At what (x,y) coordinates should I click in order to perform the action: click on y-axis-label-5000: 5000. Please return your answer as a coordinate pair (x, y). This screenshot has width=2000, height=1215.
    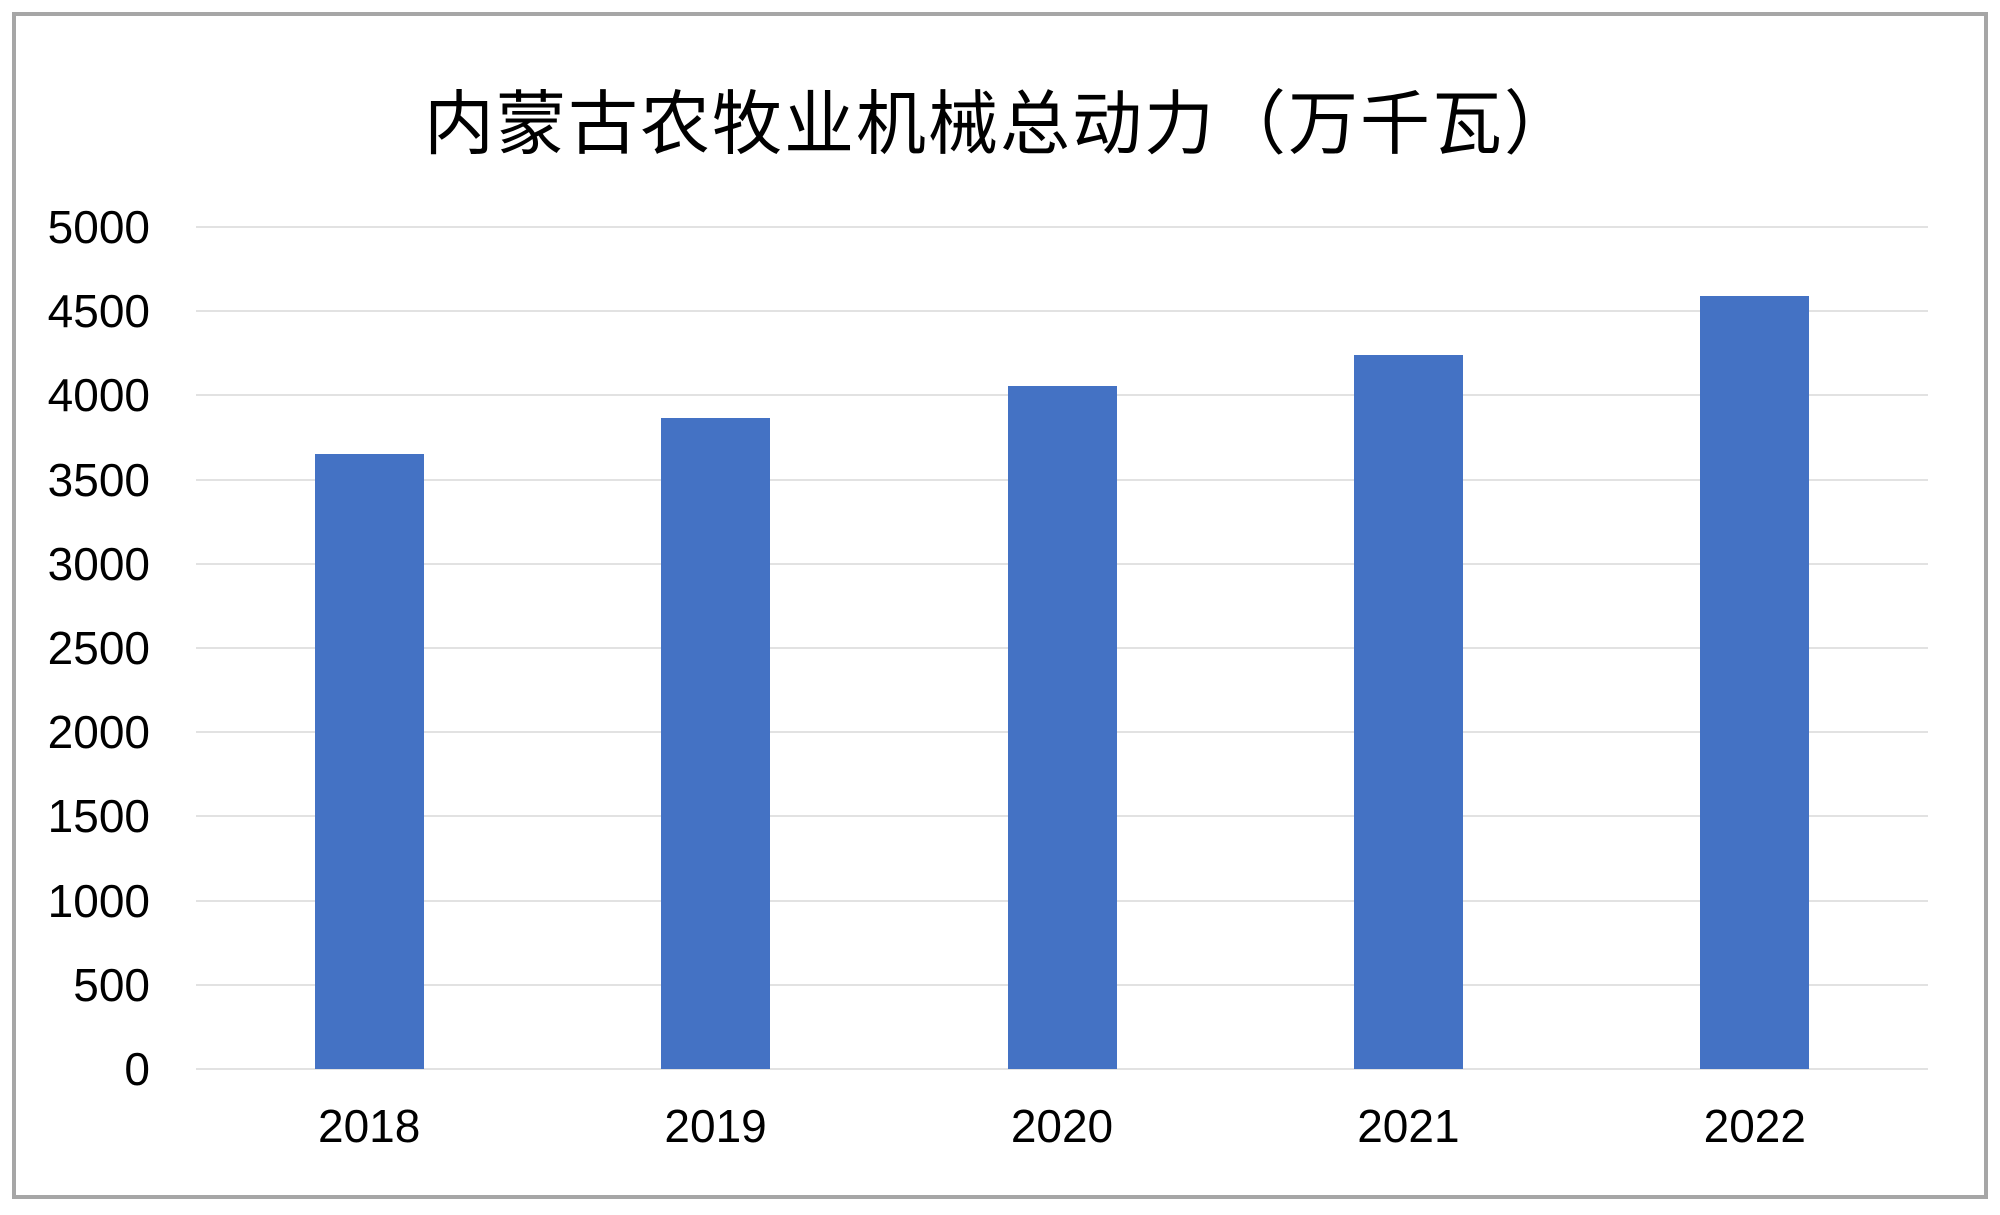
    Looking at the image, I should click on (98, 227).